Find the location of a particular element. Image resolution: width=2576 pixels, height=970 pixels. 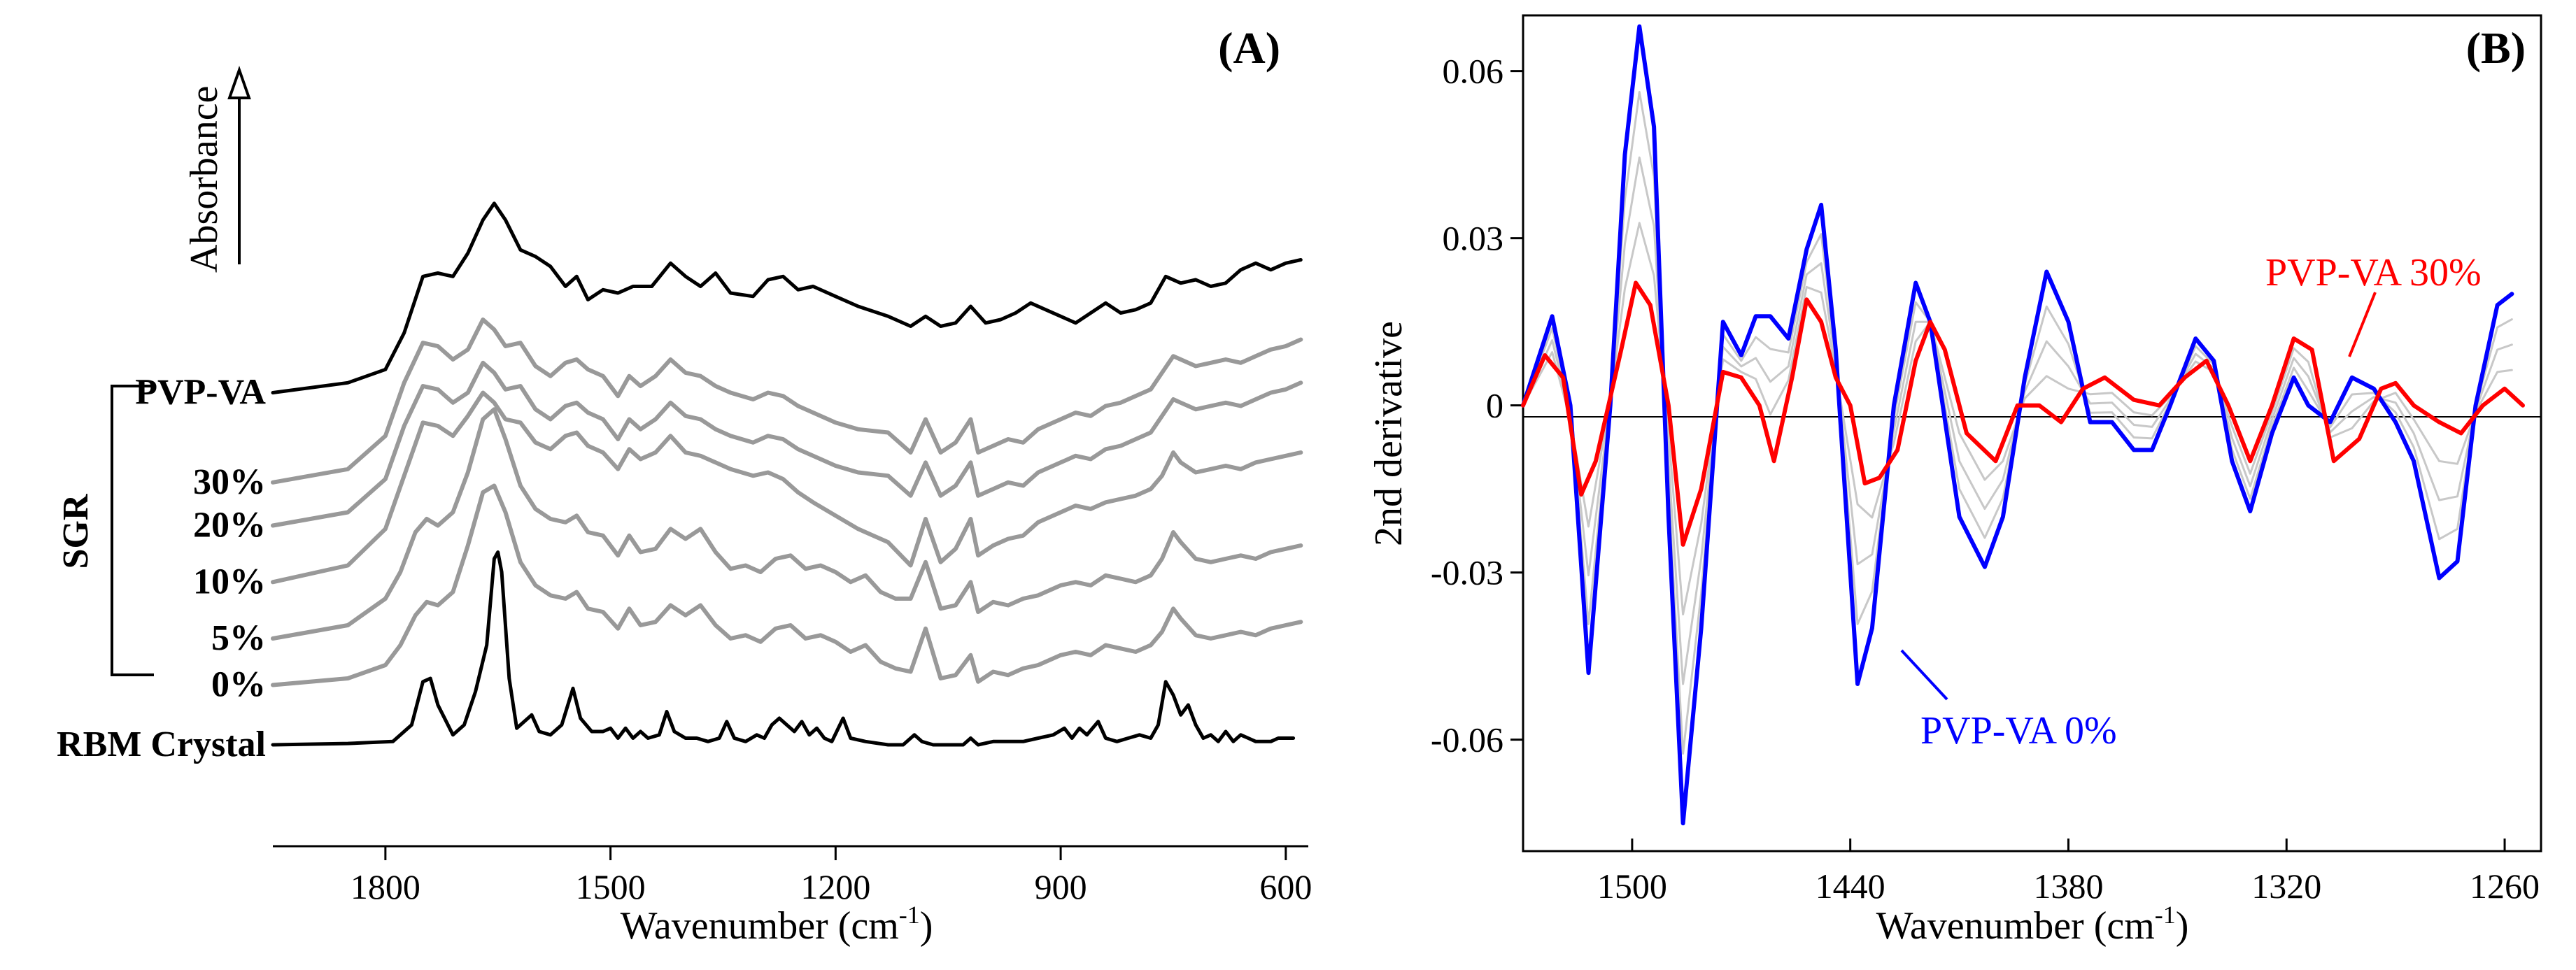

panel-b-y-tick-label-0: -0.06 is located at coordinates (1467, 739).